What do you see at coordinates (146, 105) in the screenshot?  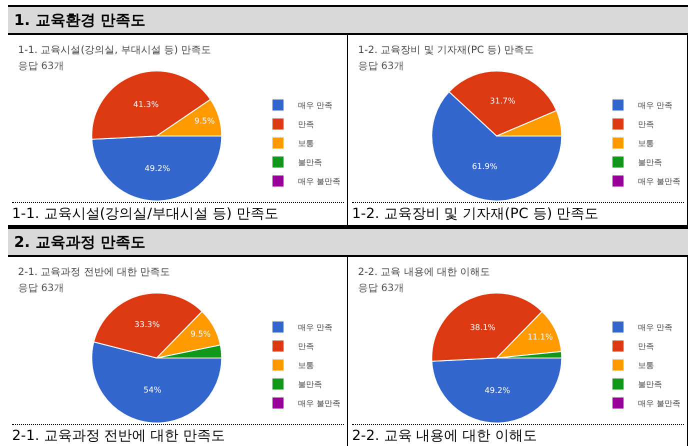 I see `data-label: 41.3%` at bounding box center [146, 105].